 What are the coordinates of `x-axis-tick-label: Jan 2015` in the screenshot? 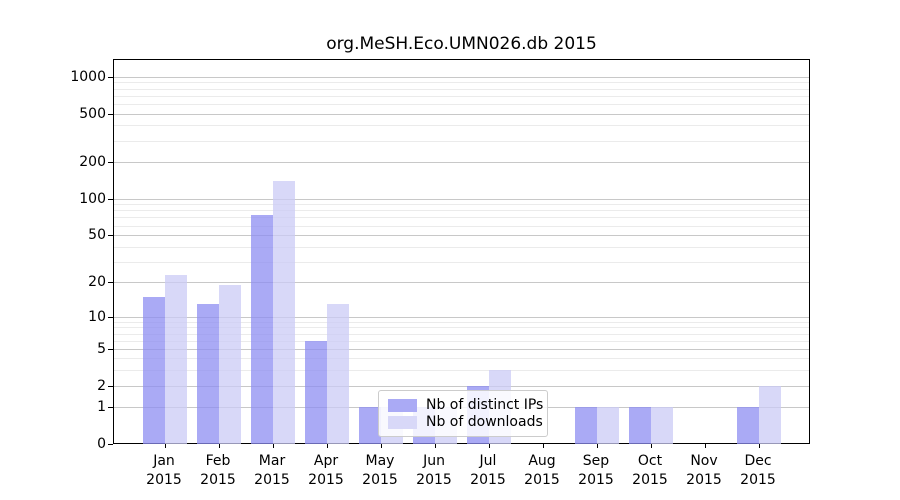 It's located at (164, 470).